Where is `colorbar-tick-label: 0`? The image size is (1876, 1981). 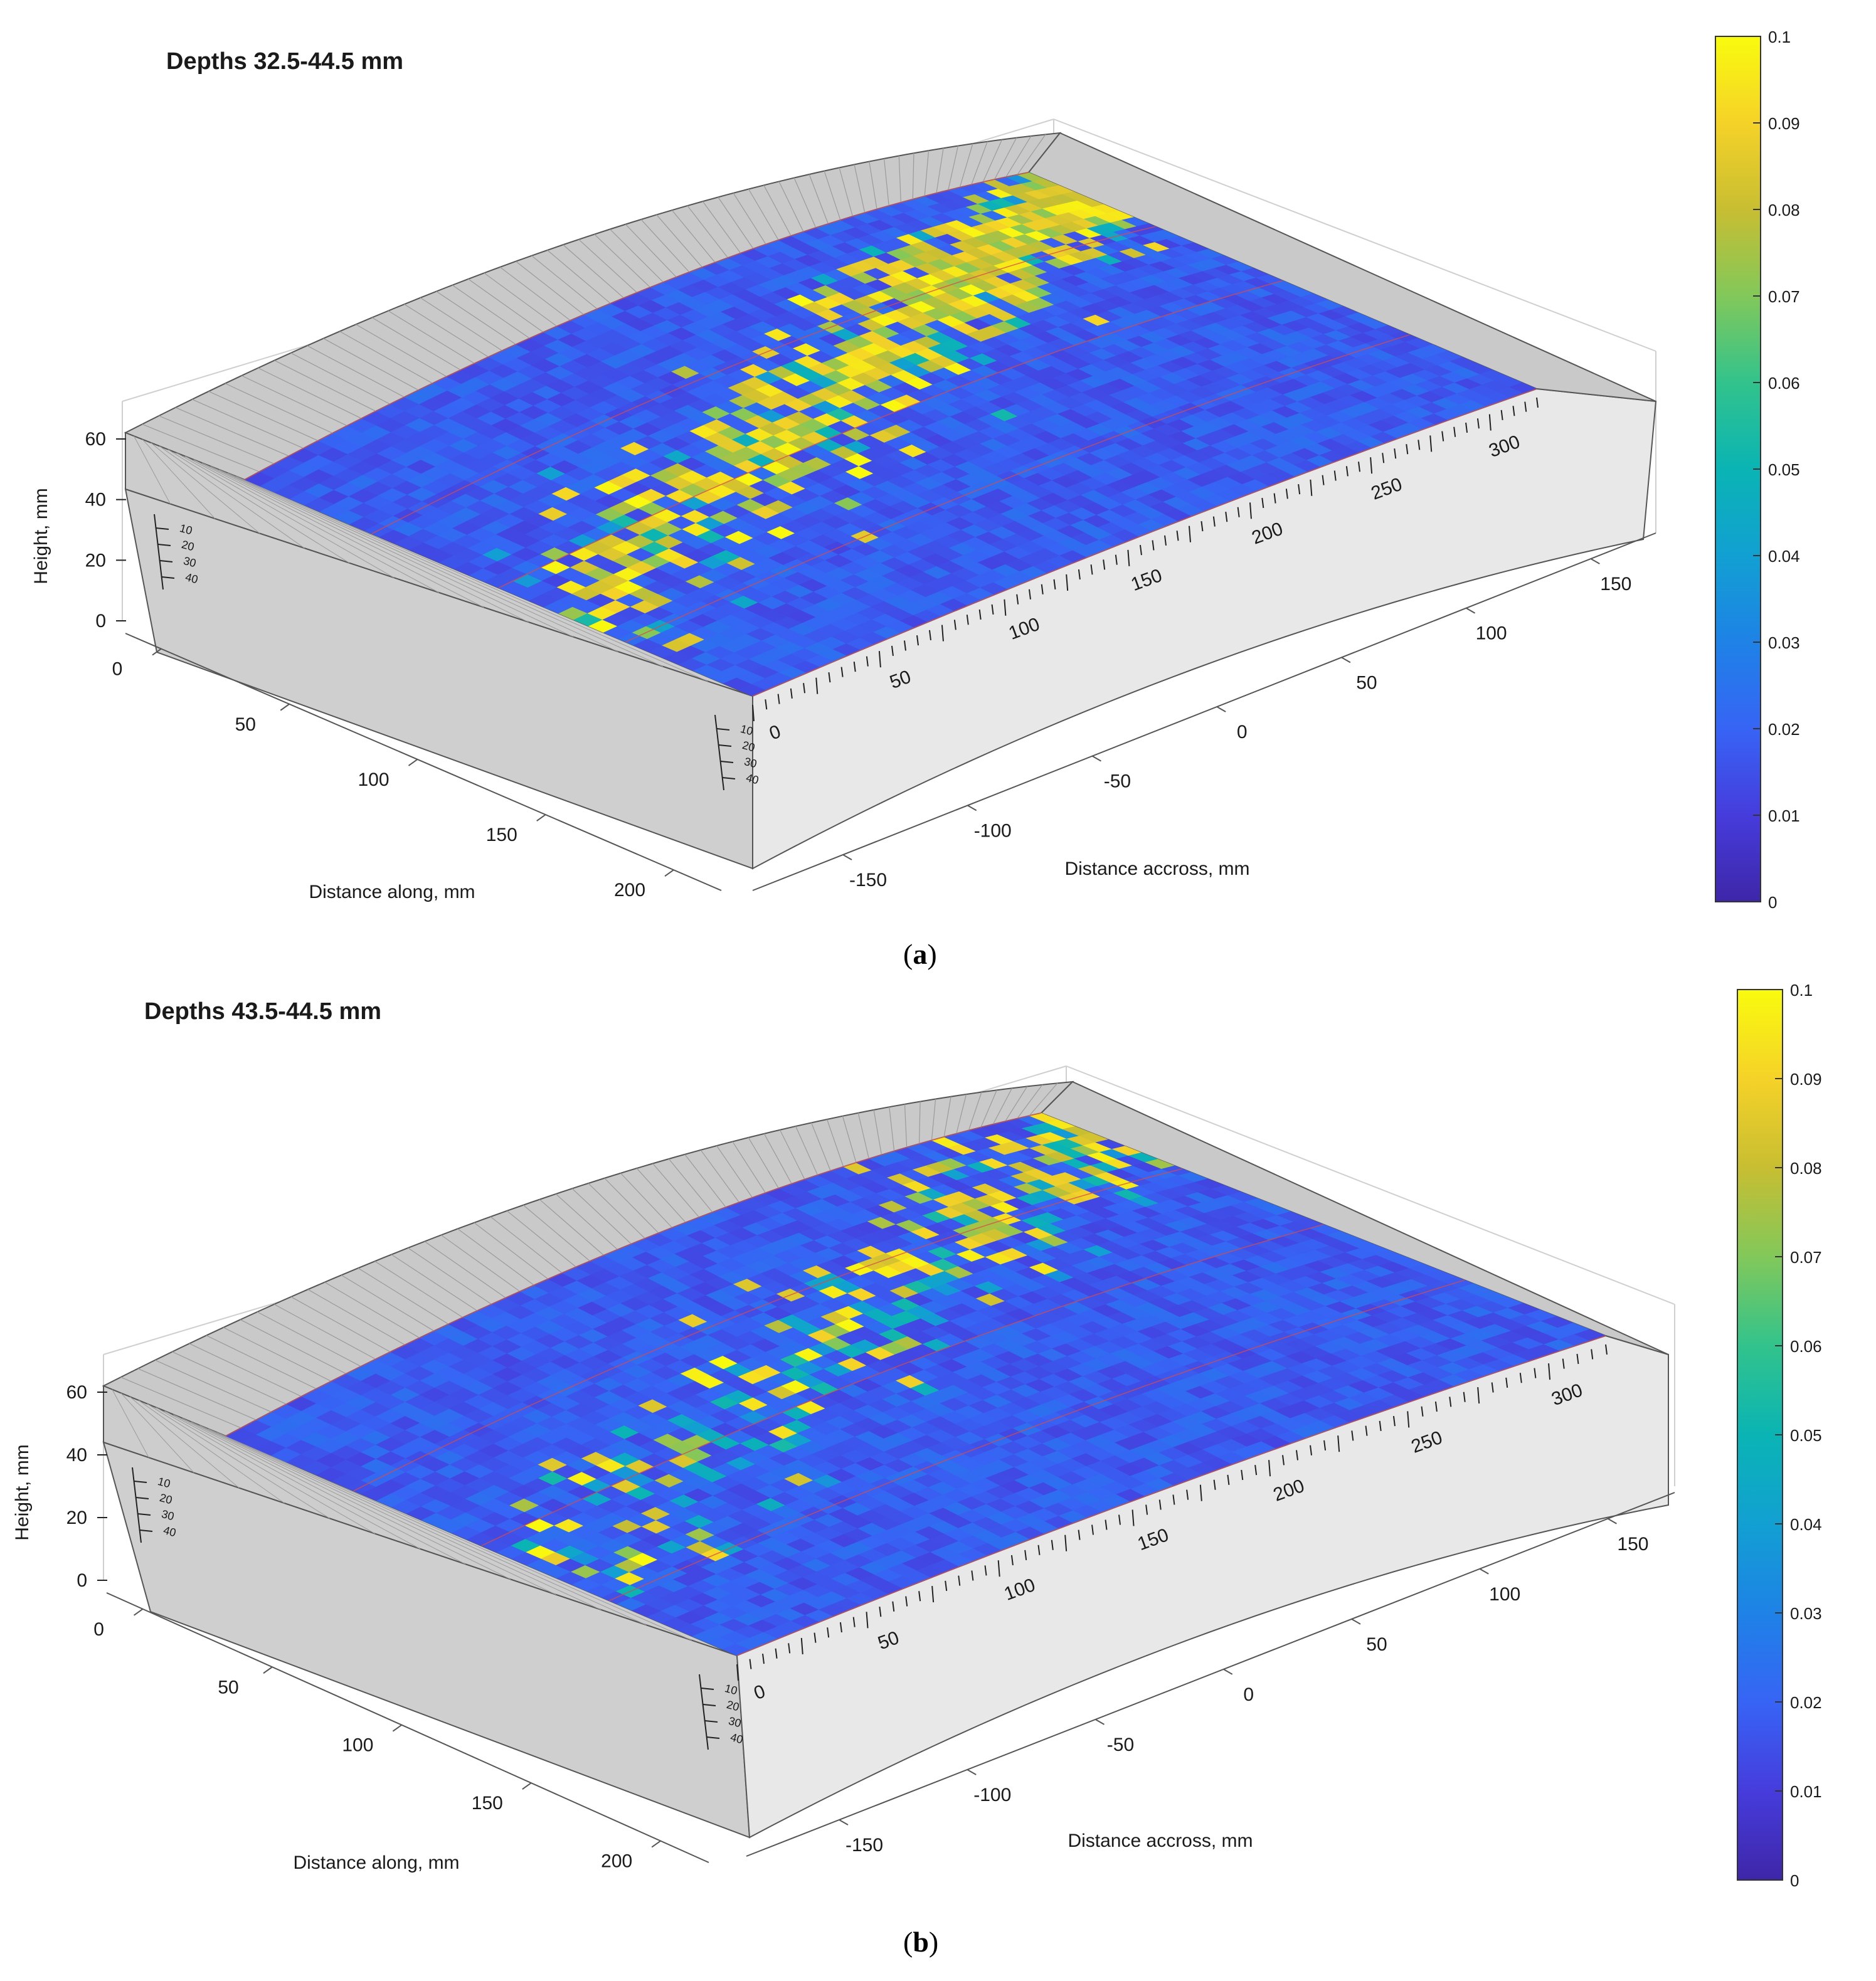
colorbar-tick-label: 0 is located at coordinates (1772, 902).